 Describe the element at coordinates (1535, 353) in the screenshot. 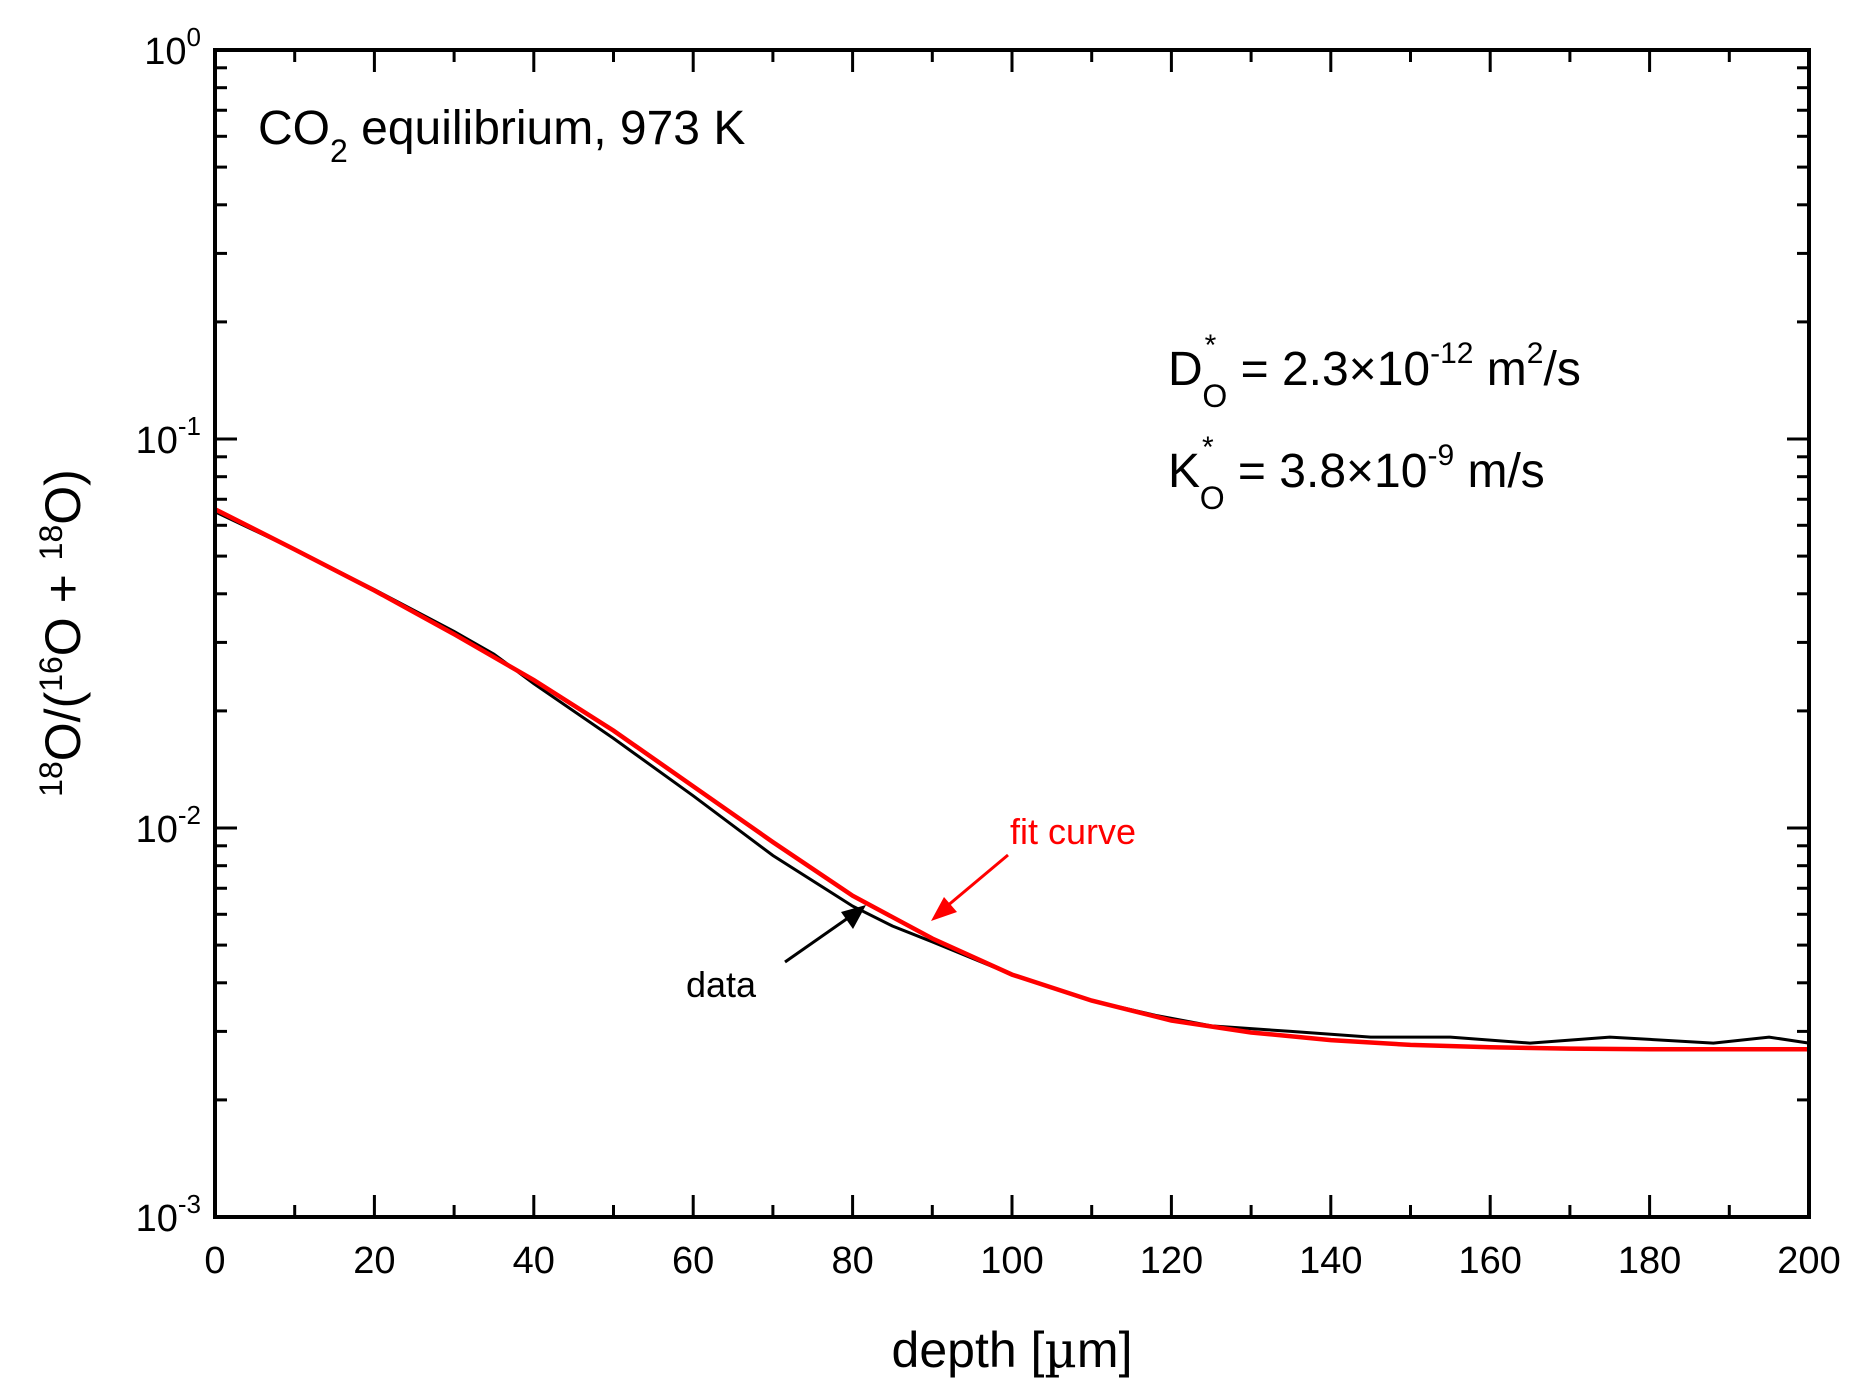

I see `diffusion-unit-sup: 2` at that location.